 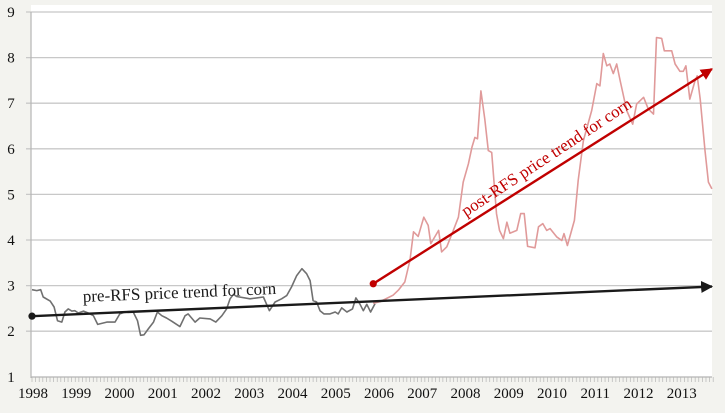 I want to click on x-tick-label: 2004, so click(x=293, y=394).